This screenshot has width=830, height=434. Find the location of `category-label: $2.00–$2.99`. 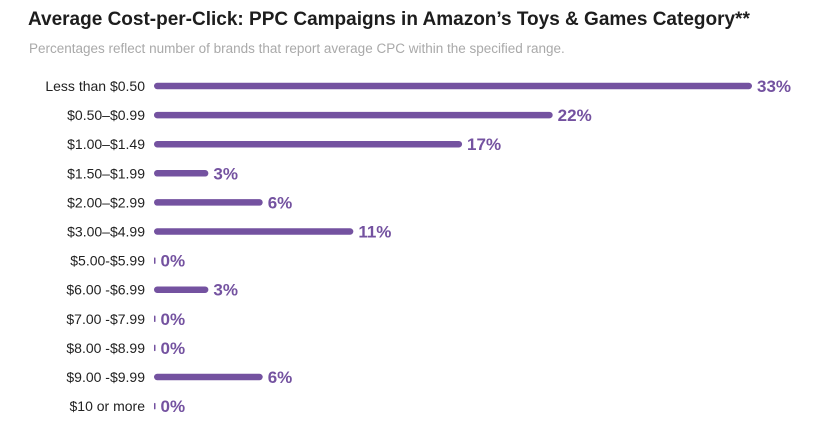

category-label: $2.00–$2.99 is located at coordinates (106, 202).